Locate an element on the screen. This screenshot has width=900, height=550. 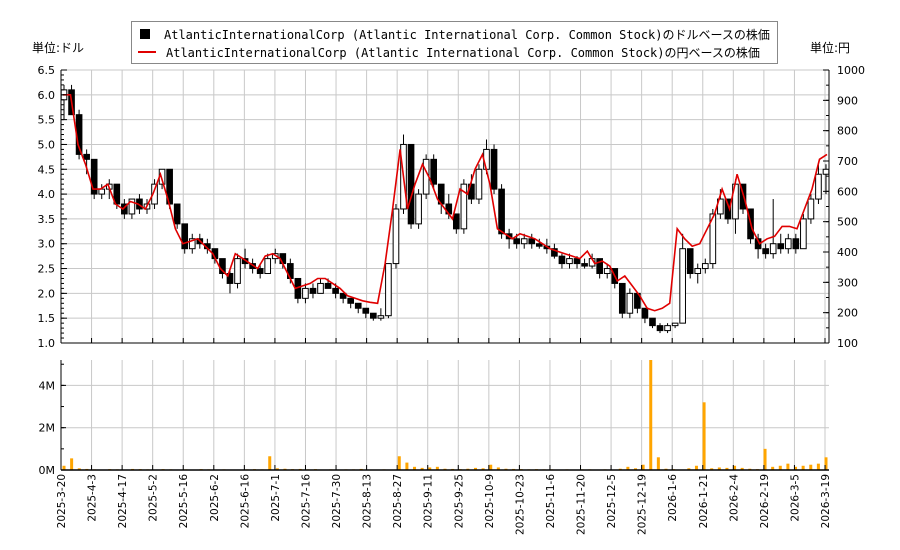
svg-text: 2025-5-2 is located at coordinates (154, 498).